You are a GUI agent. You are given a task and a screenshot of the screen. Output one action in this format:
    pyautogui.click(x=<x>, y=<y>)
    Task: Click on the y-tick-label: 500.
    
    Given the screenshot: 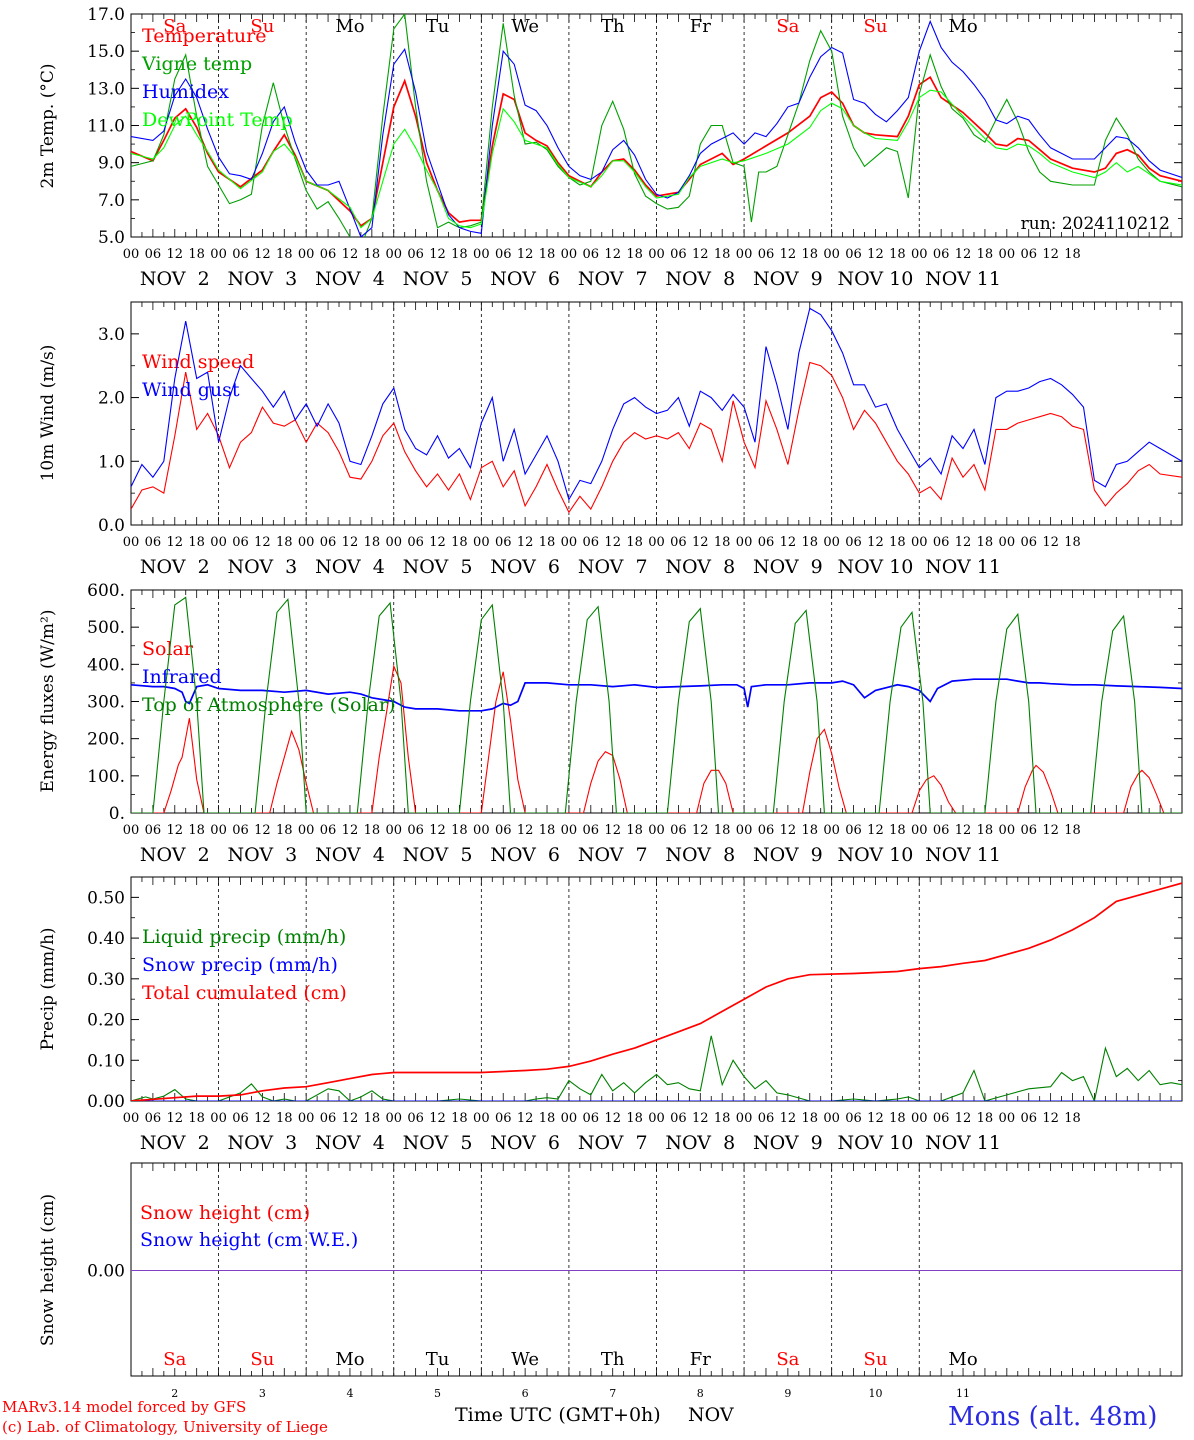 What is the action you would take?
    pyautogui.click(x=106, y=628)
    